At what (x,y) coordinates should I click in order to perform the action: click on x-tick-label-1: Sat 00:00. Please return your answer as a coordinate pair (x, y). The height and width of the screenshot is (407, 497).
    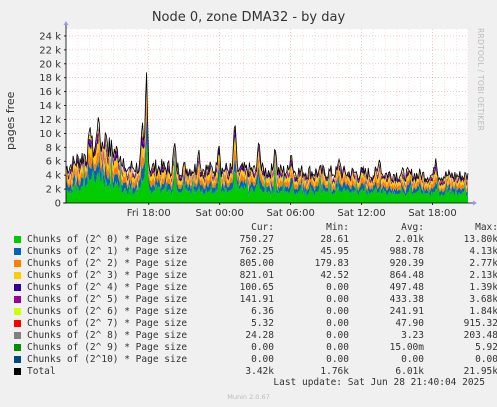
    Looking at the image, I should click on (220, 213).